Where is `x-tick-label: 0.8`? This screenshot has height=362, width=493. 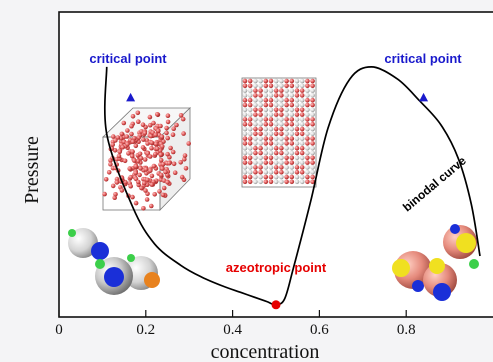 x-tick-label: 0.8 is located at coordinates (406, 330).